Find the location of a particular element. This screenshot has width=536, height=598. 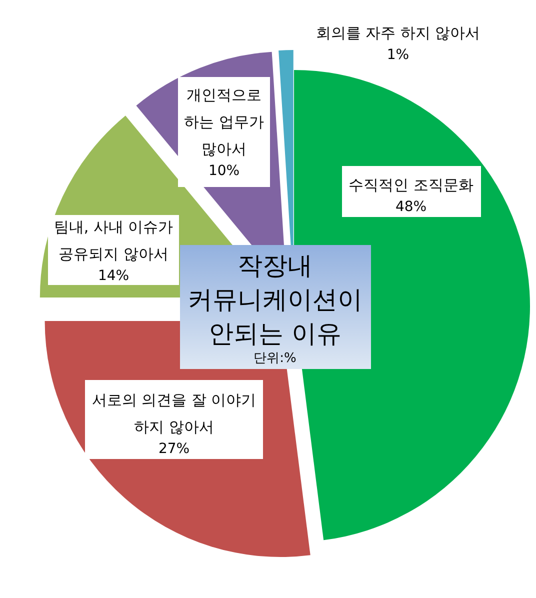

slice-label: 서로의 의견을 잘 이야기 하지 않아서 is located at coordinates (174, 413).